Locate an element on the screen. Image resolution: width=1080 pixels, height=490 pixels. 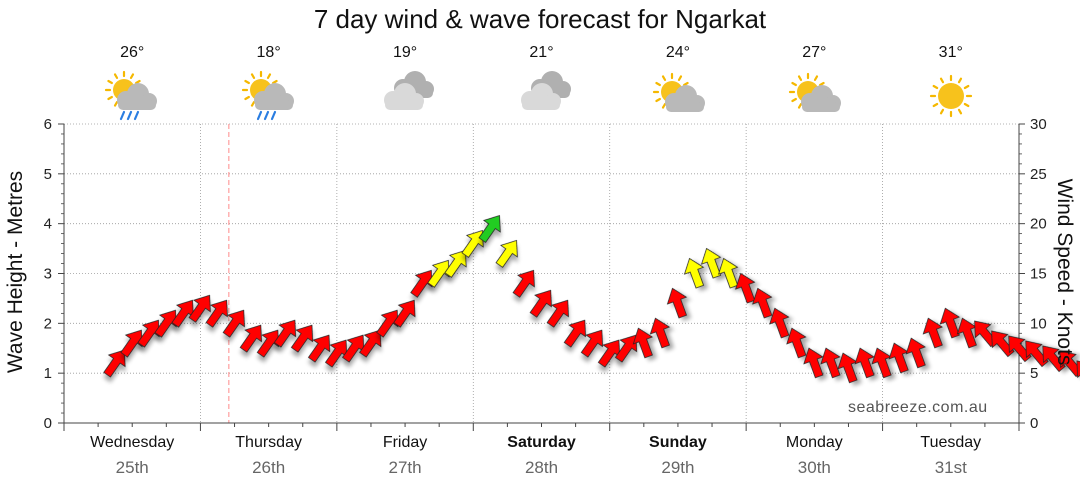
sun-cloud-icon is located at coordinates (814, 96).